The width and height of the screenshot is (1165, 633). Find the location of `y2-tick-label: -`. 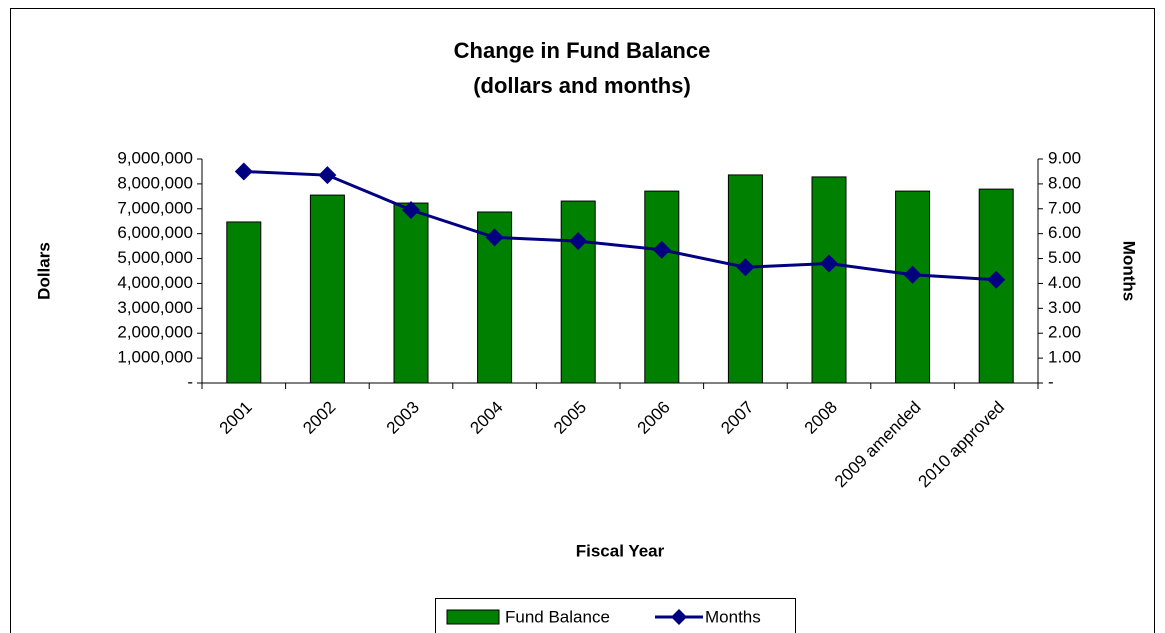

y2-tick-label: - is located at coordinates (1051, 381).